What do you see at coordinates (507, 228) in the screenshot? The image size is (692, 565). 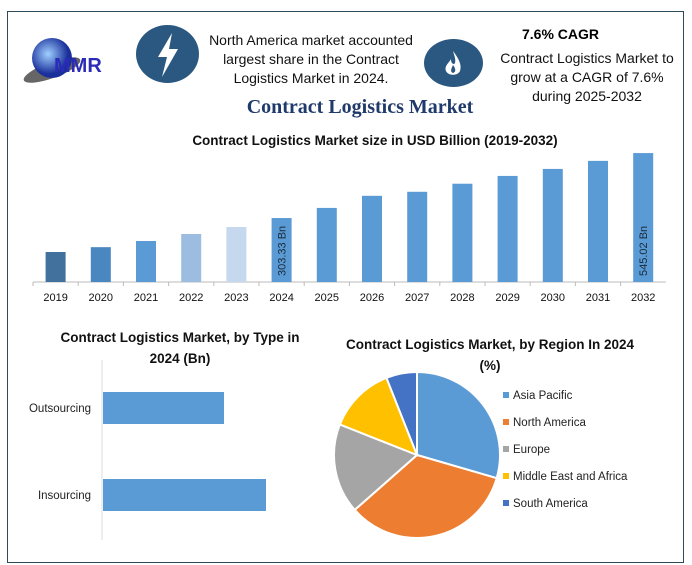 I see `bar-2029` at bounding box center [507, 228].